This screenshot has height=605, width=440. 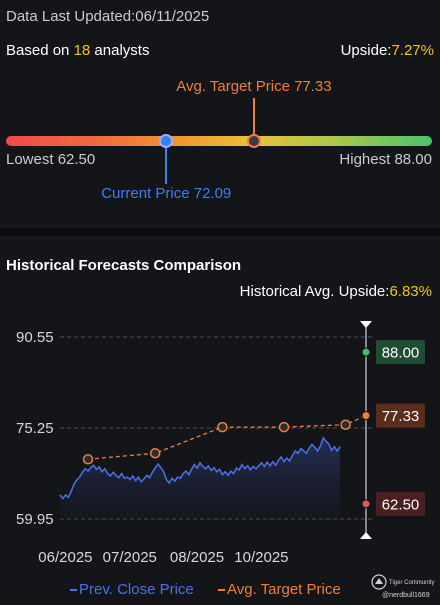 What do you see at coordinates (412, 50) in the screenshot?
I see `upside-value: 7.27%` at bounding box center [412, 50].